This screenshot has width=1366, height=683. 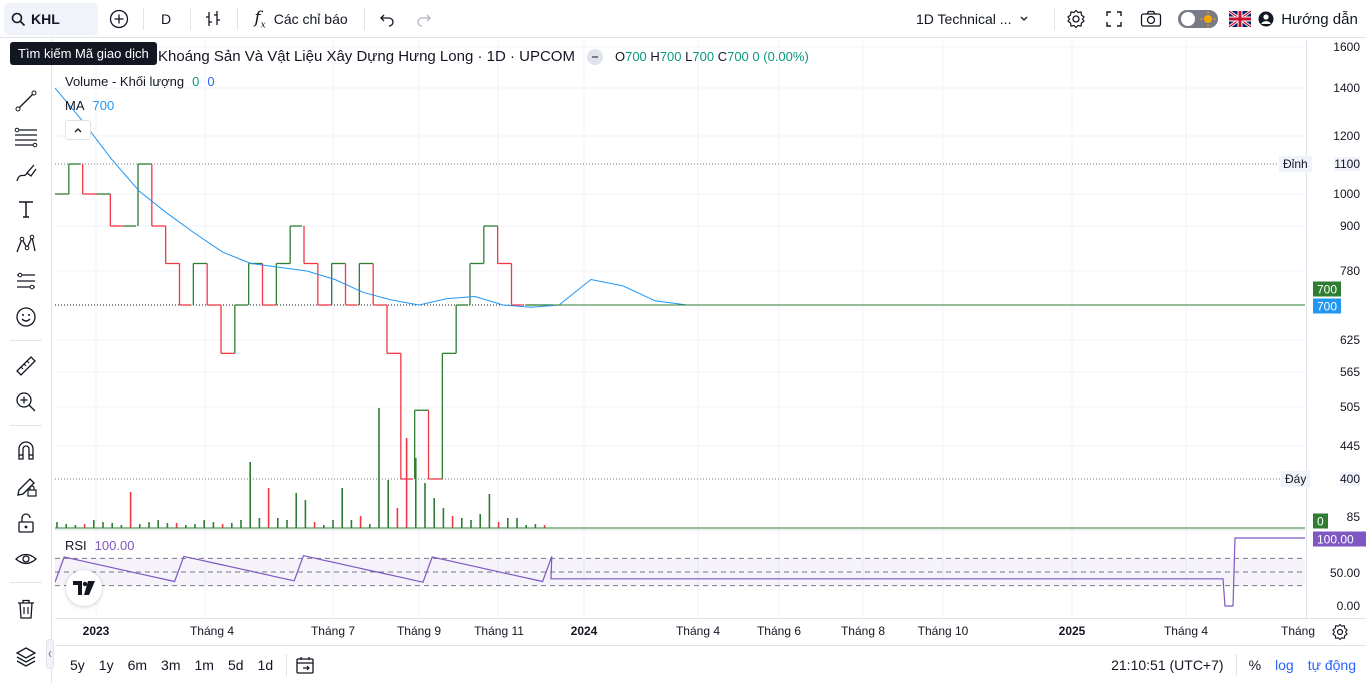 I want to click on time-tick: Tháng 11, so click(x=499, y=631).